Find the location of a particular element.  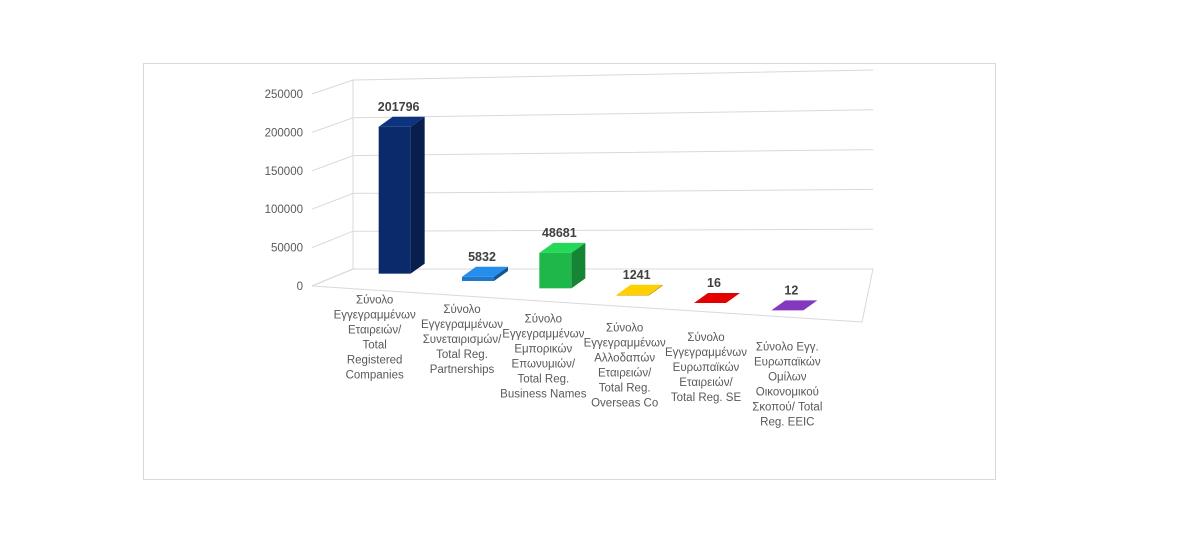

category-label-line: Επωνυμιών/ is located at coordinates (544, 364).